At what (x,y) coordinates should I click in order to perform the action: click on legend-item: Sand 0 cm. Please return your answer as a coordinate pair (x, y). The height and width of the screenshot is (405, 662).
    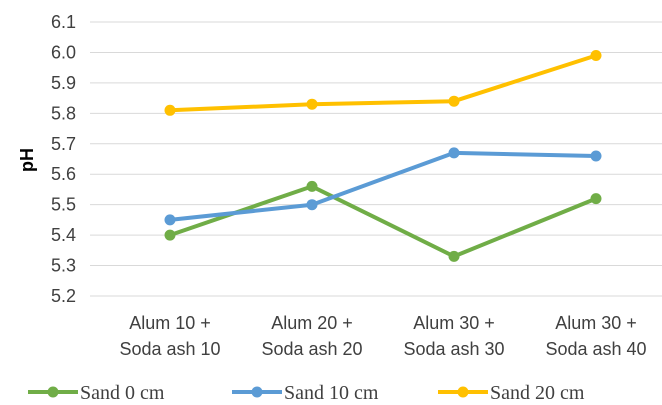
    Looking at the image, I should click on (96, 393).